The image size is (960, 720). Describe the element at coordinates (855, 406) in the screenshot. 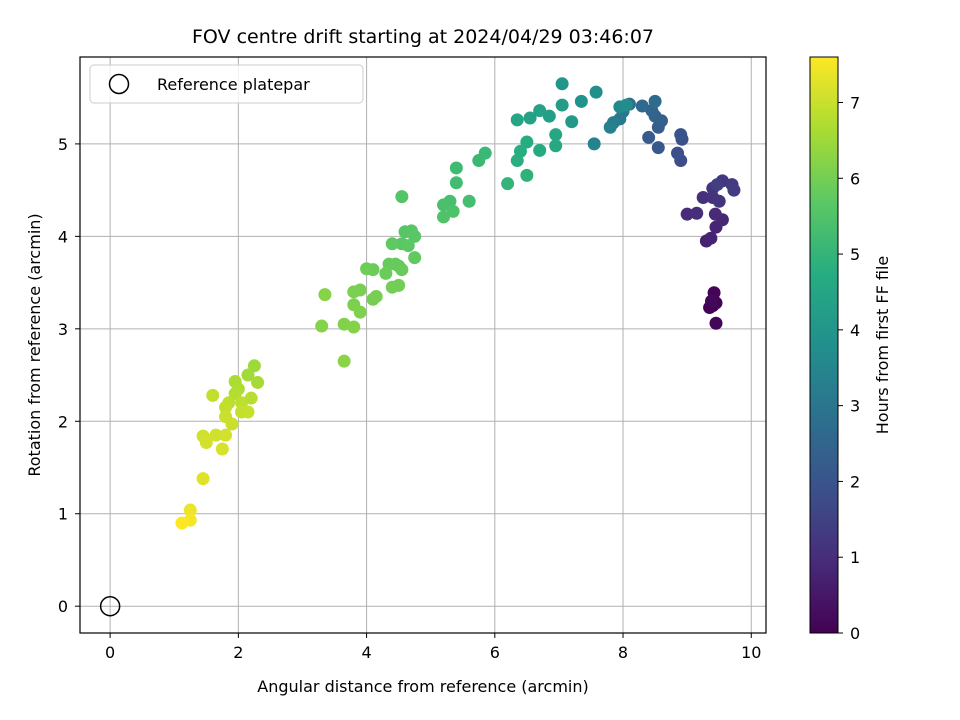

I see `colorbar-tick-label: 3` at that location.